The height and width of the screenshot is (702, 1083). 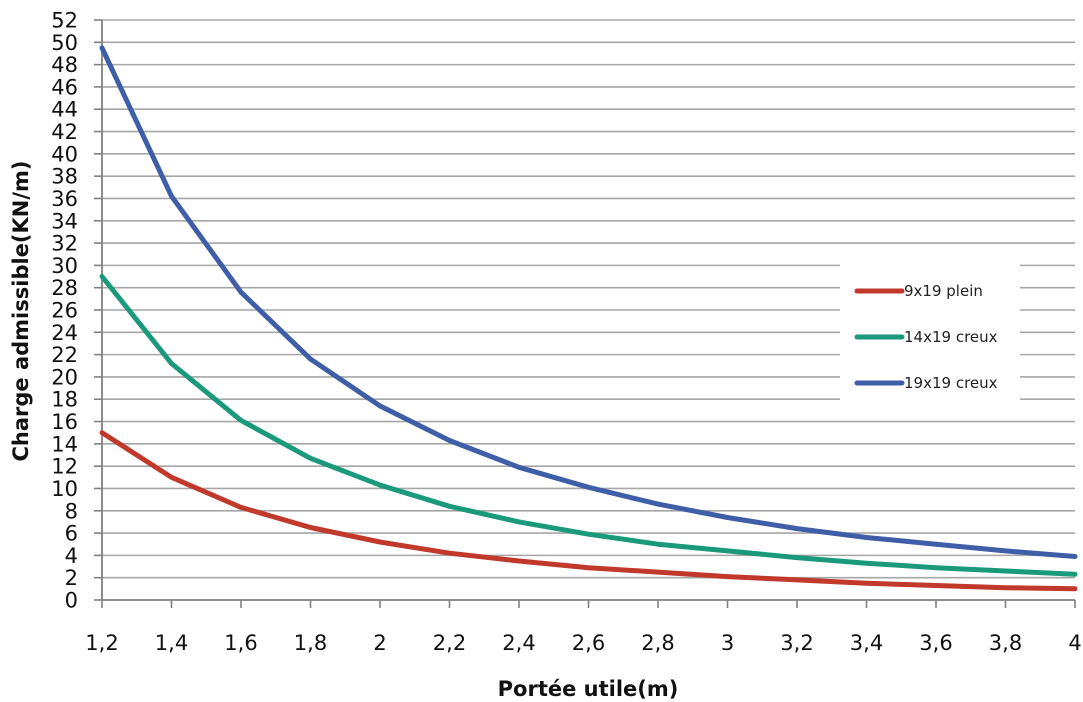 What do you see at coordinates (951, 383) in the screenshot?
I see `legend-label: 19x19 creux` at bounding box center [951, 383].